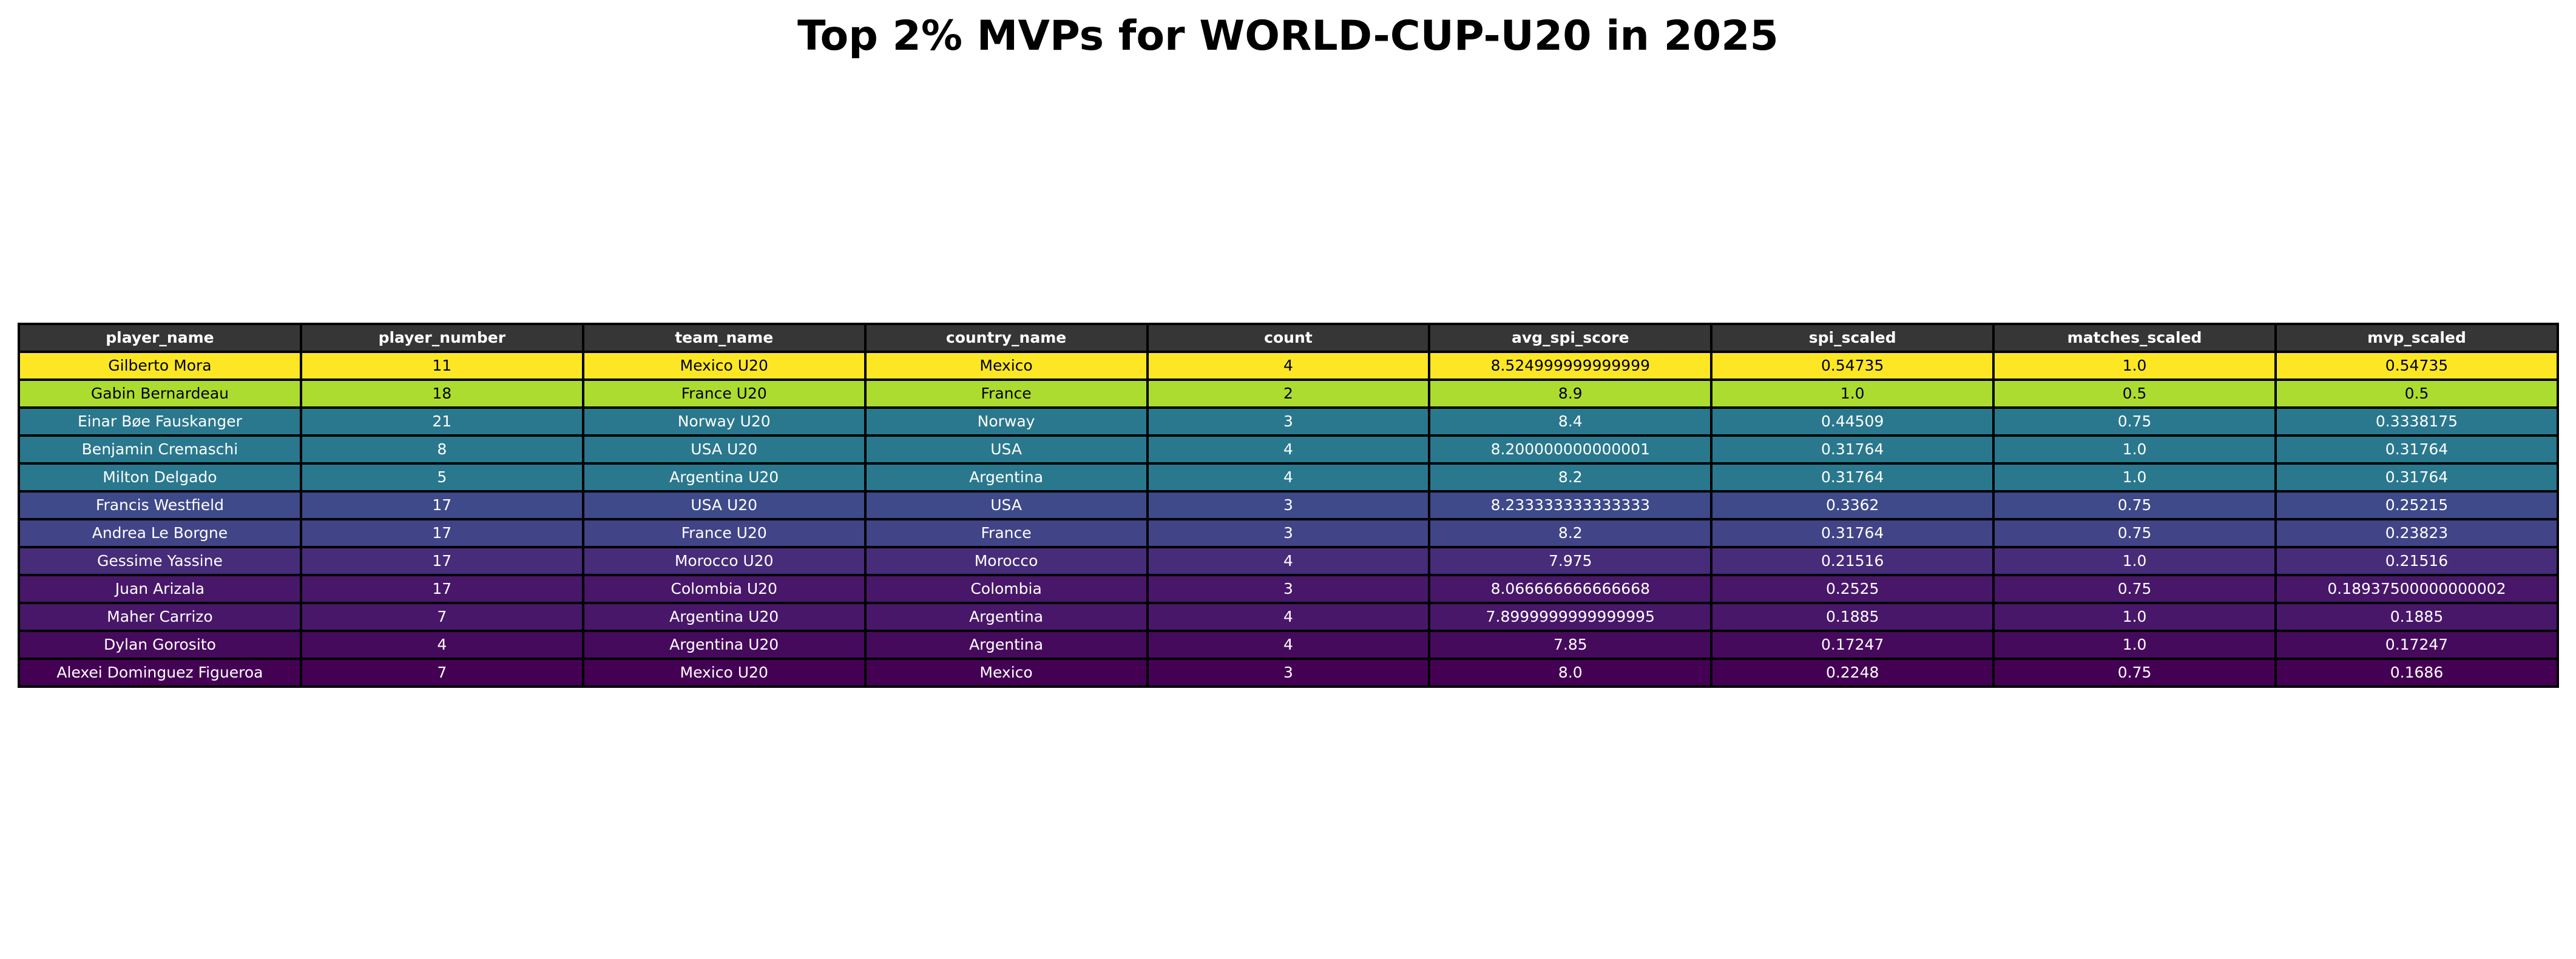 The image size is (2576, 959). What do you see at coordinates (441, 617) in the screenshot?
I see `table-cell-player-number: 7` at bounding box center [441, 617].